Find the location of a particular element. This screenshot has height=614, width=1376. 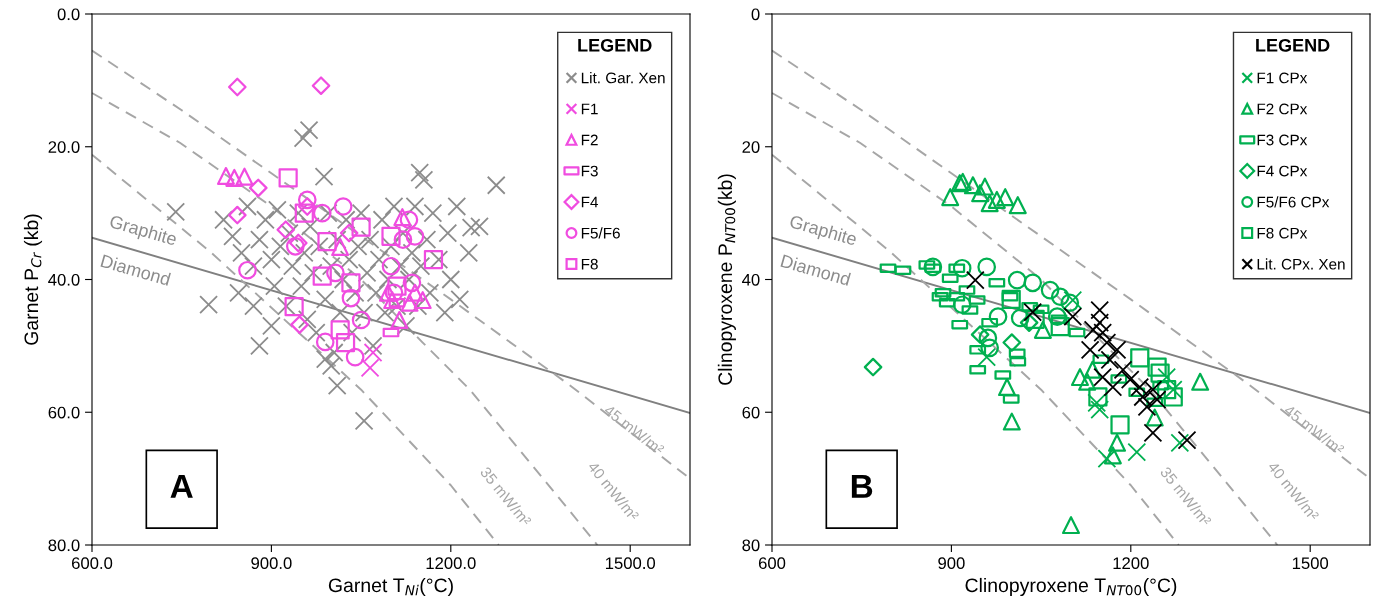

annotation: A is located at coordinates (181, 486).